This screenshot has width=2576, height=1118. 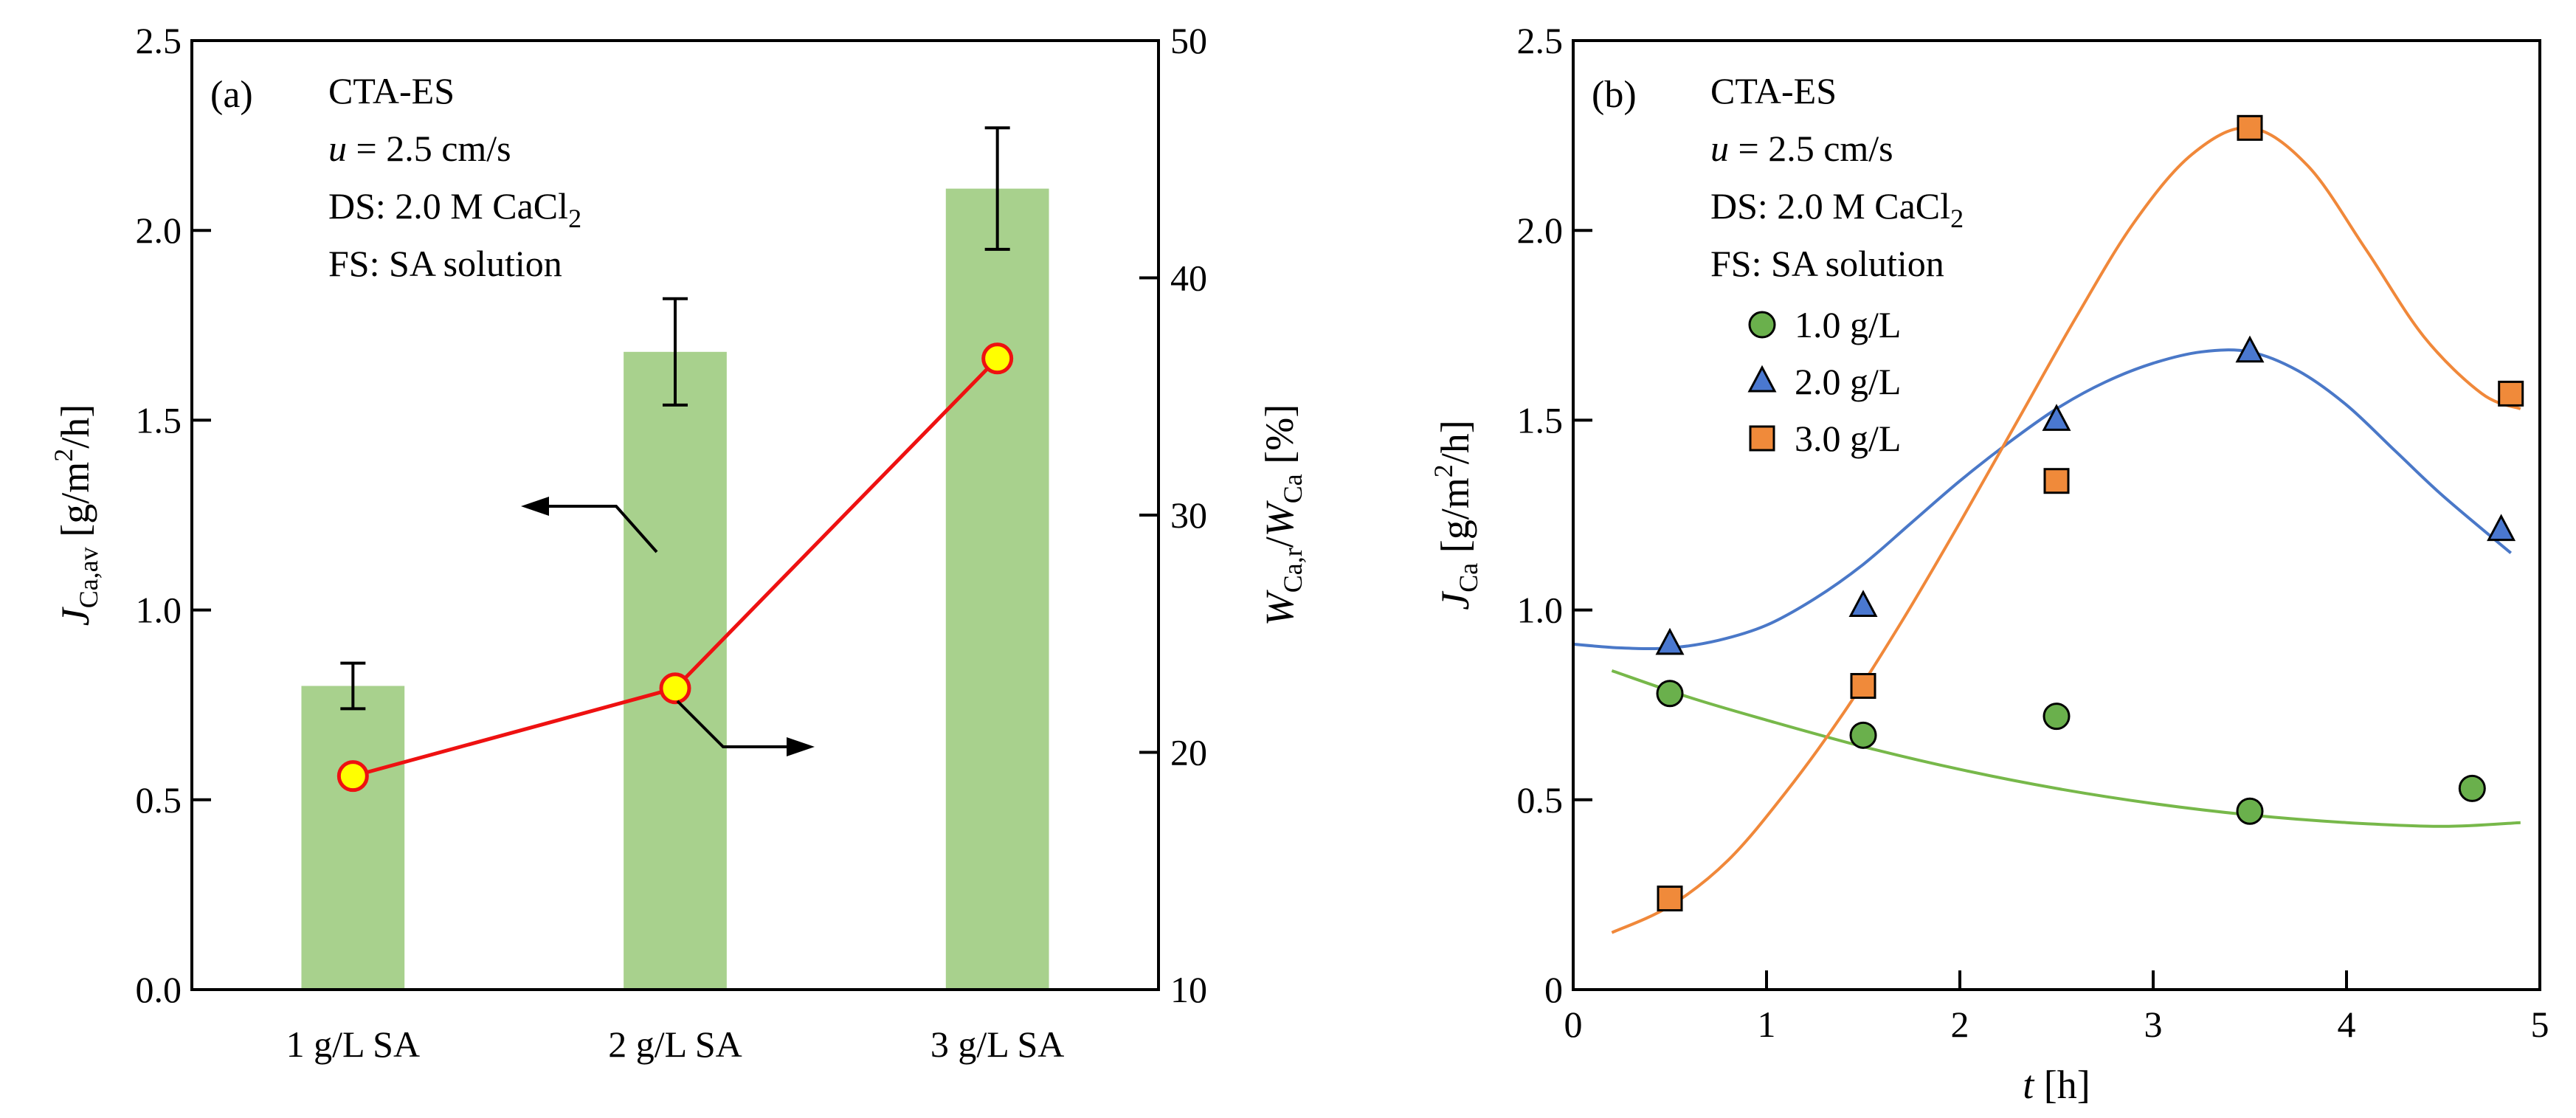 What do you see at coordinates (173, 515) in the screenshot?
I see `left-axis-ticks: 0.0 0.5 1.0 1.5 2.0 2.5` at bounding box center [173, 515].